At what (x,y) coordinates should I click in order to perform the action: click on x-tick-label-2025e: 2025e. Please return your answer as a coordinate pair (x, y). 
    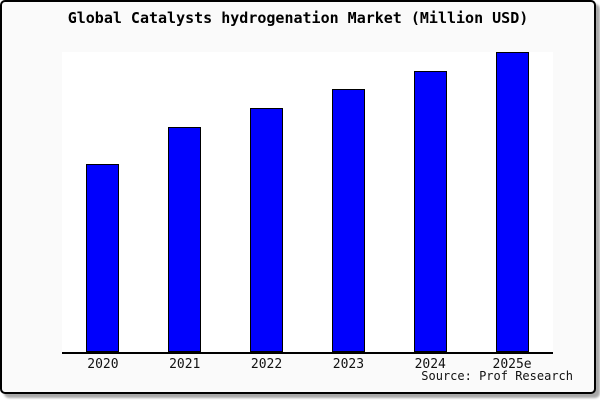
    Looking at the image, I should click on (512, 364).